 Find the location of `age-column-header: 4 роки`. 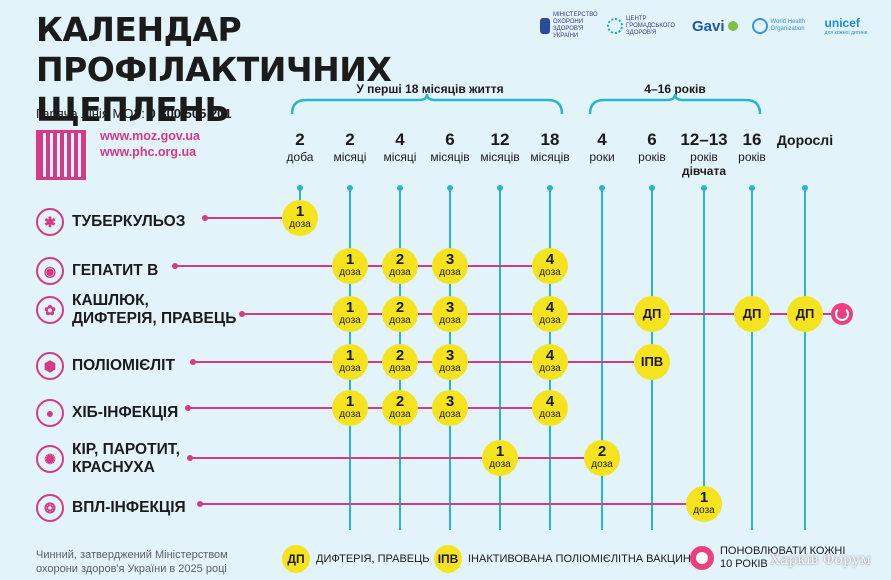

age-column-header: 4 роки is located at coordinates (602, 147).